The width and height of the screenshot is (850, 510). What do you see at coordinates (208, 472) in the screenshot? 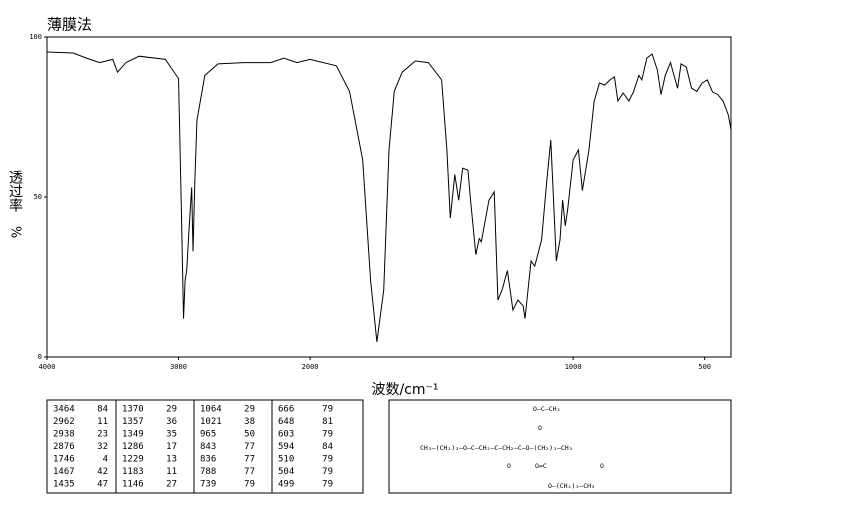
I see `table-cell: 788` at bounding box center [208, 472].